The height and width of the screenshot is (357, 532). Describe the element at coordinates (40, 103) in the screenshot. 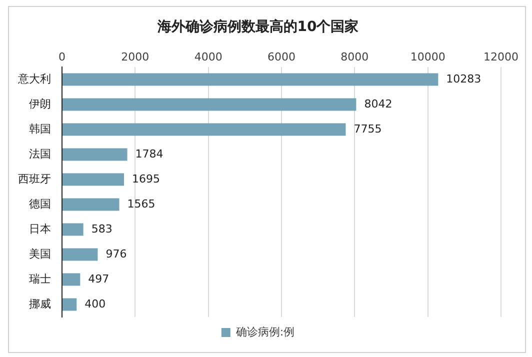

I see `y-tick-label: 伊朗` at that location.